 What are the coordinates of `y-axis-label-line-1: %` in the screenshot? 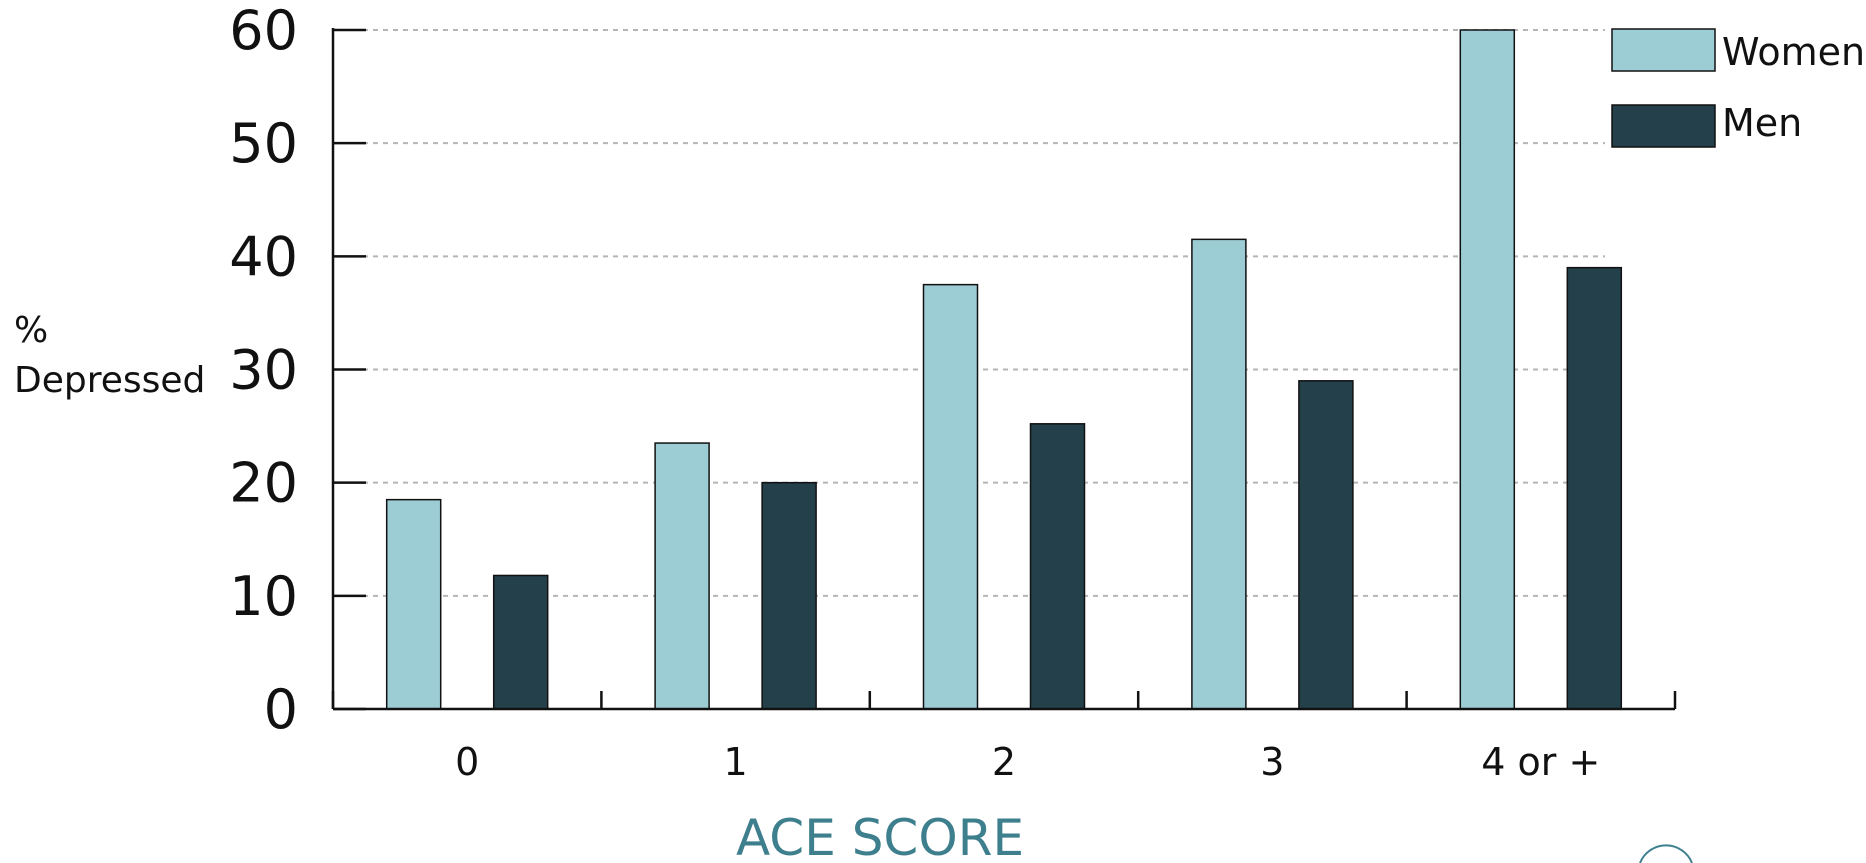 It's located at (31, 330).